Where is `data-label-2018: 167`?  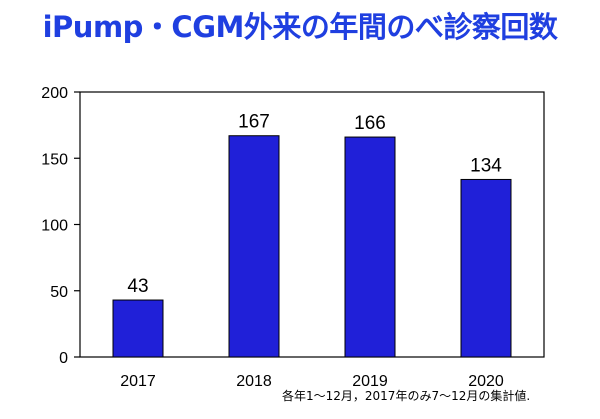 data-label-2018: 167 is located at coordinates (254, 122).